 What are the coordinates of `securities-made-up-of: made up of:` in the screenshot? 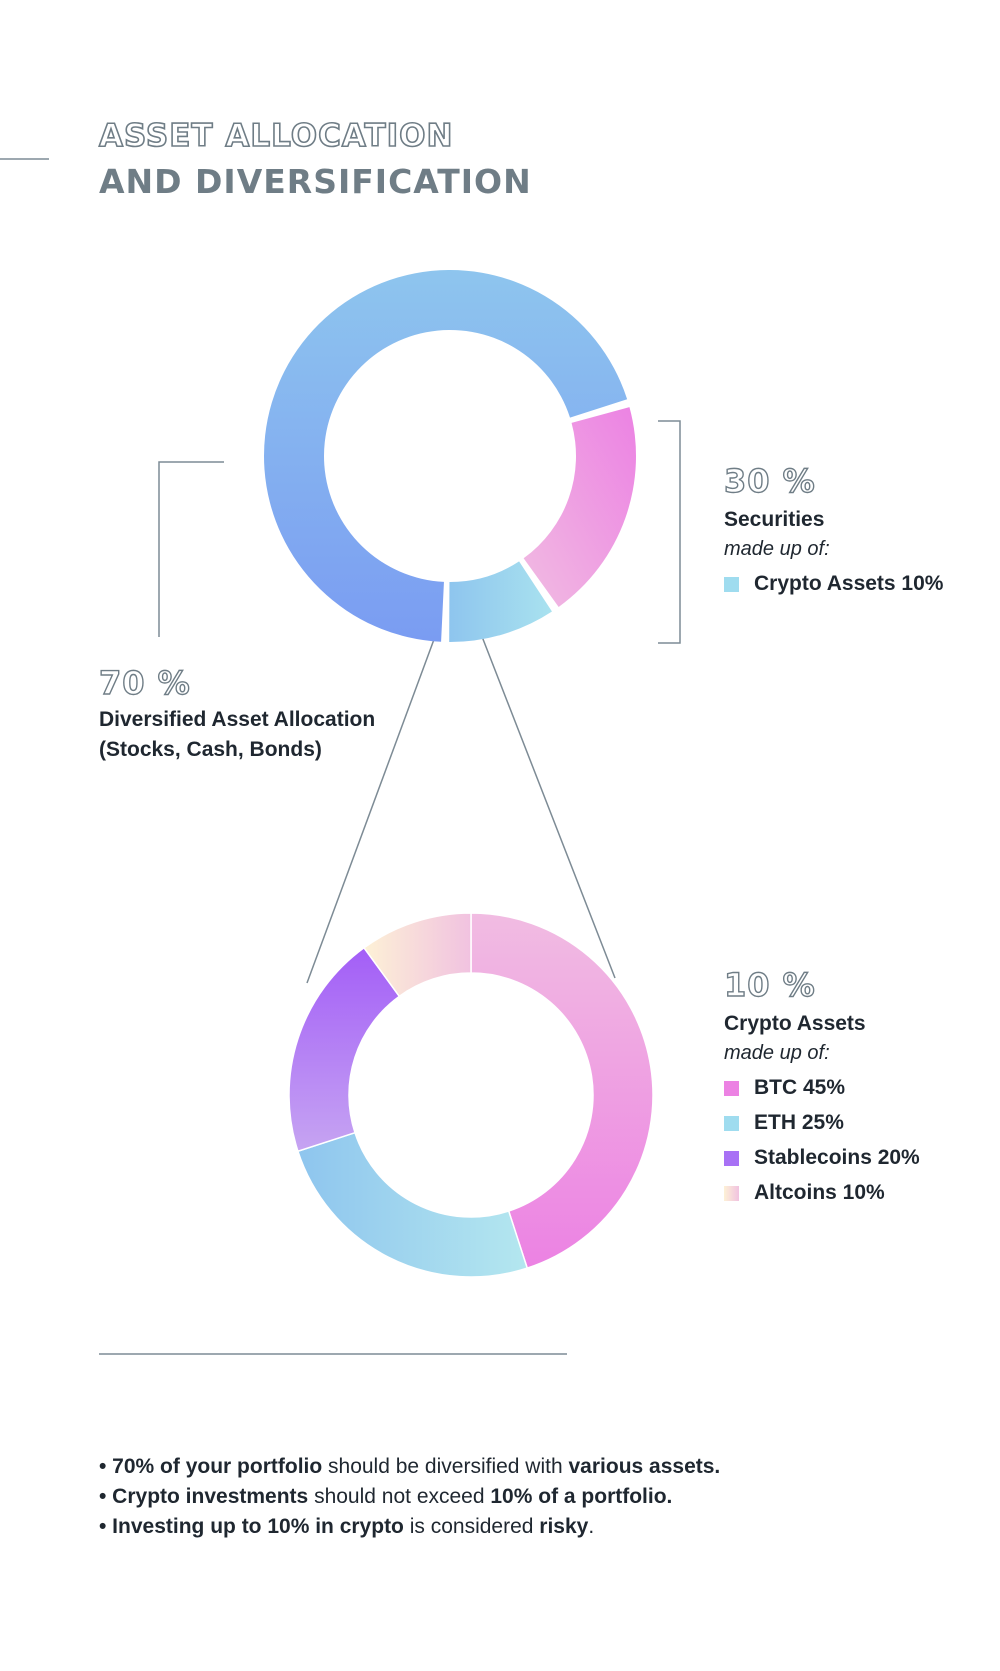 It's located at (777, 549).